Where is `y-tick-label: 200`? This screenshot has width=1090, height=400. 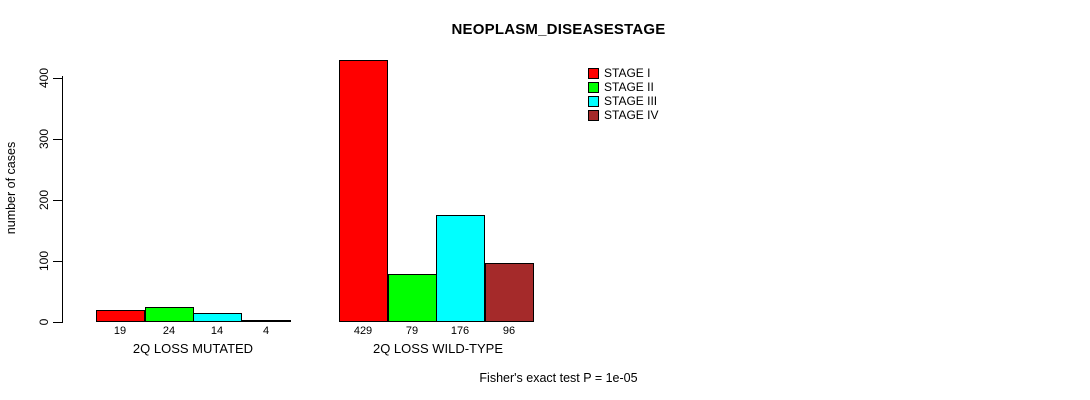 y-tick-label: 200 is located at coordinates (44, 200).